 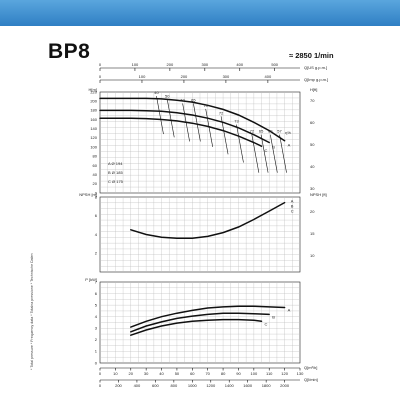 I want to click on top-axis-imp-label: Q[Imp g.p.m.], so click(x=316, y=79).